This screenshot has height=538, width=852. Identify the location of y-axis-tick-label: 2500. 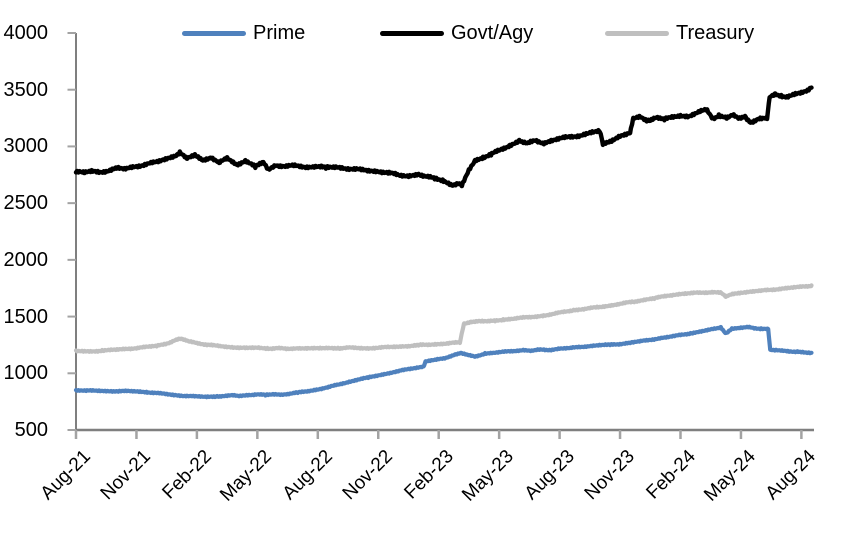
(26, 203).